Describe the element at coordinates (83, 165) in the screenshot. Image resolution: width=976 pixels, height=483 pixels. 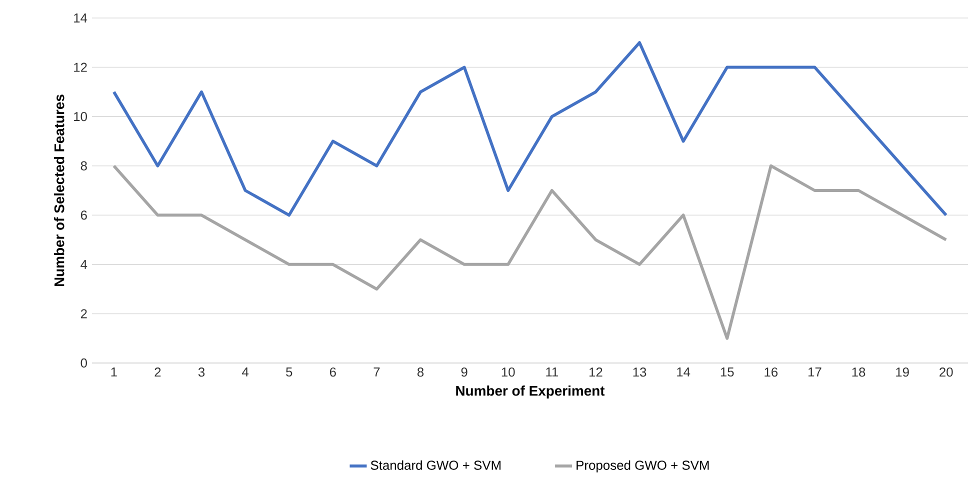
I see `y-tick-label: 8` at that location.